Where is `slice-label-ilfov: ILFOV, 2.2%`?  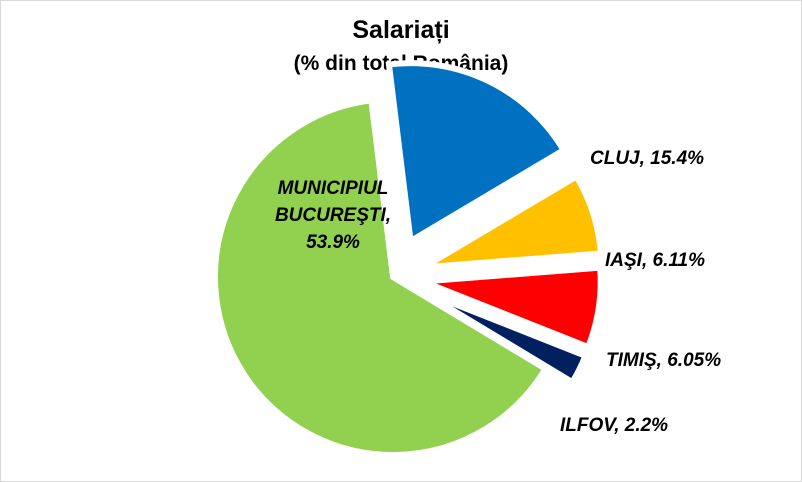 slice-label-ilfov: ILFOV, 2.2% is located at coordinates (614, 425).